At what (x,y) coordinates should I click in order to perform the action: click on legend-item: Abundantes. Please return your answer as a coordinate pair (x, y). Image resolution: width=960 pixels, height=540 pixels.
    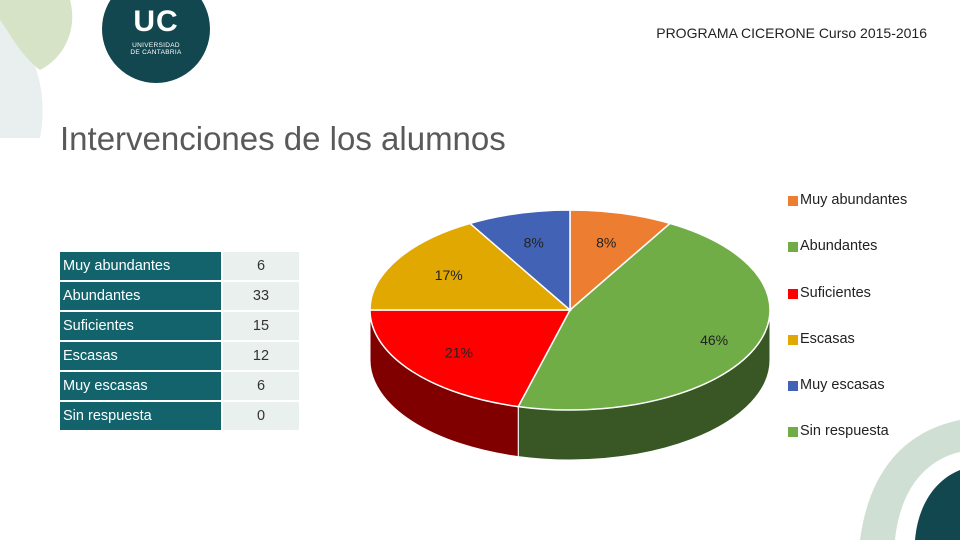
    Looking at the image, I should click on (847, 261).